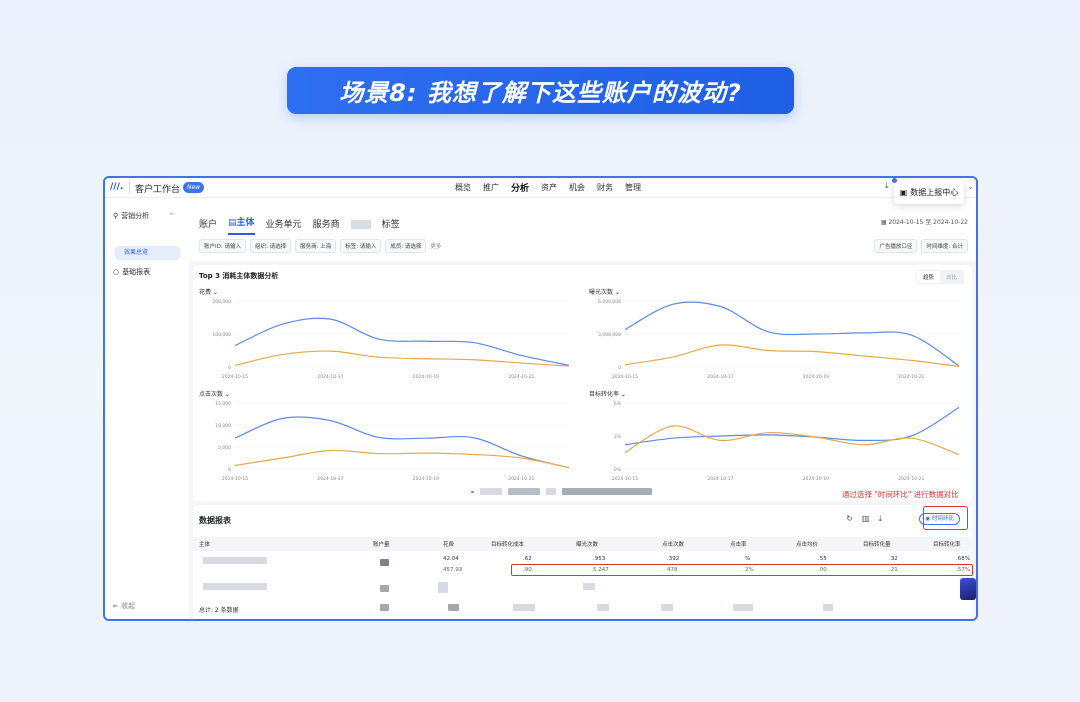 The image size is (1080, 702). Describe the element at coordinates (877, 545) in the screenshot. I see `col-conversions: 目标转化量` at that location.